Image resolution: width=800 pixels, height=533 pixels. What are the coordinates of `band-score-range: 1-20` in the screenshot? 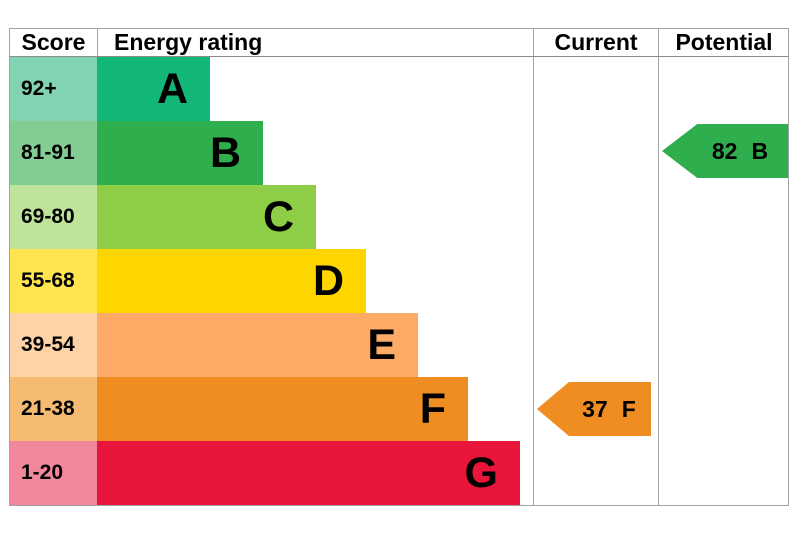 It's located at (53, 473).